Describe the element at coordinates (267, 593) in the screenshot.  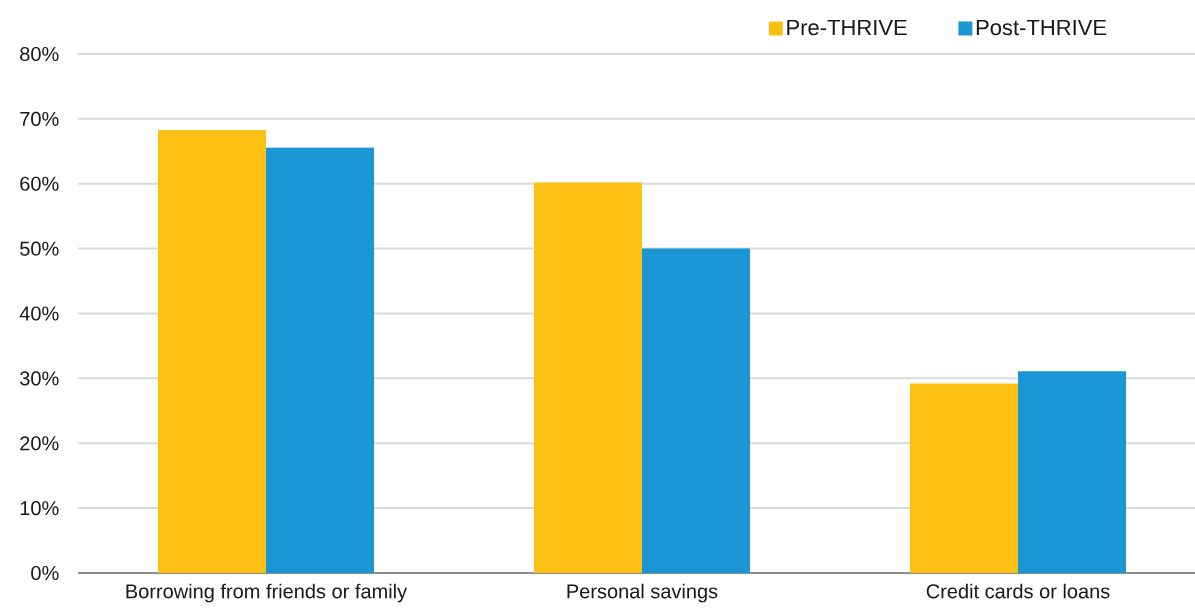
I see `x-tick-label: Borrowing from friends or family` at that location.